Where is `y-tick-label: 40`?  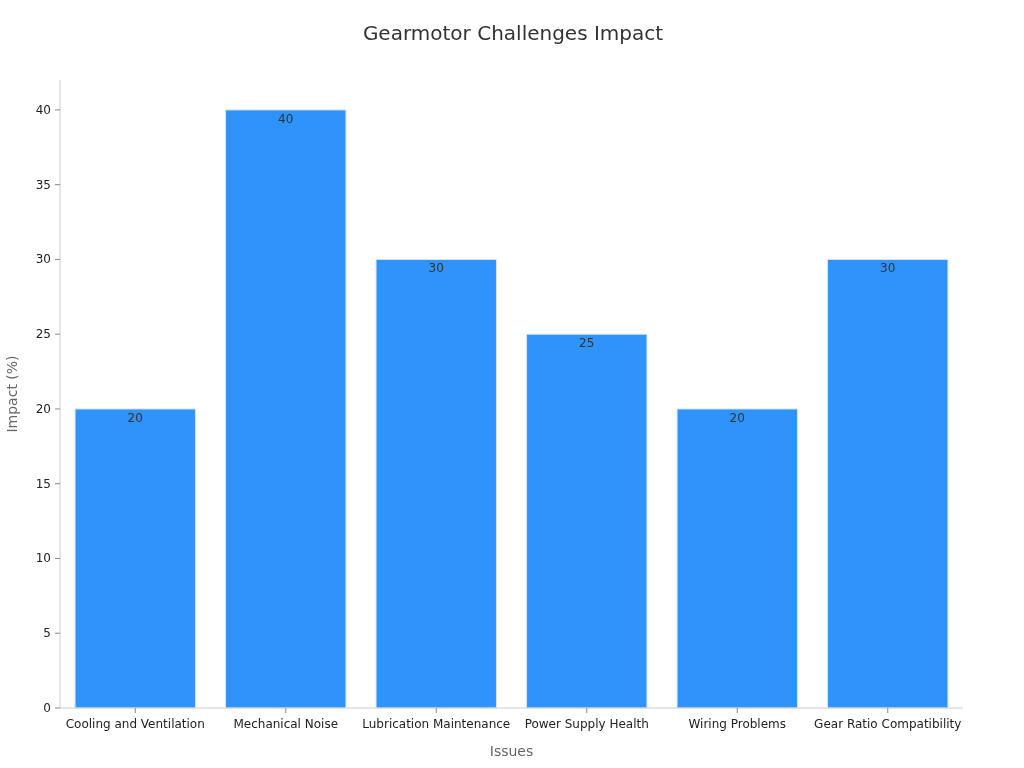
y-tick-label: 40 is located at coordinates (43, 109).